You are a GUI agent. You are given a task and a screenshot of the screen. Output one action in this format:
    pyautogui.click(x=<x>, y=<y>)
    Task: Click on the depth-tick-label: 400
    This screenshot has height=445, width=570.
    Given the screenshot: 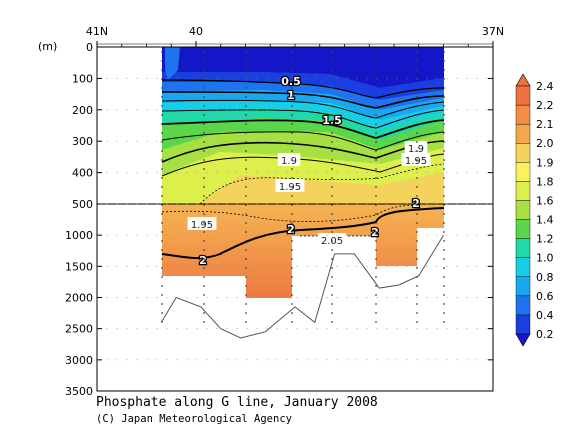 What is the action you would take?
    pyautogui.click(x=82, y=173)
    